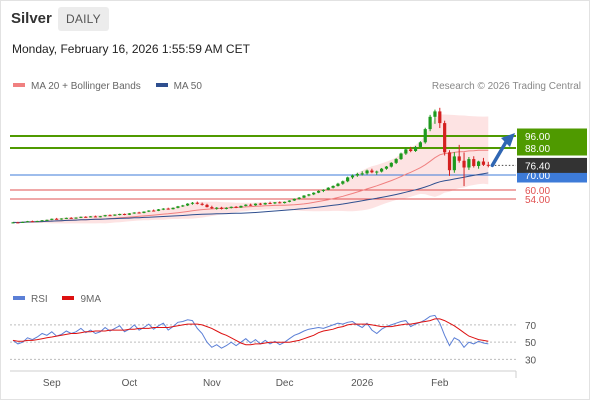 The height and width of the screenshot is (400, 590). Describe the element at coordinates (130, 383) in the screenshot. I see `time-tick-oct: Oct` at that location.